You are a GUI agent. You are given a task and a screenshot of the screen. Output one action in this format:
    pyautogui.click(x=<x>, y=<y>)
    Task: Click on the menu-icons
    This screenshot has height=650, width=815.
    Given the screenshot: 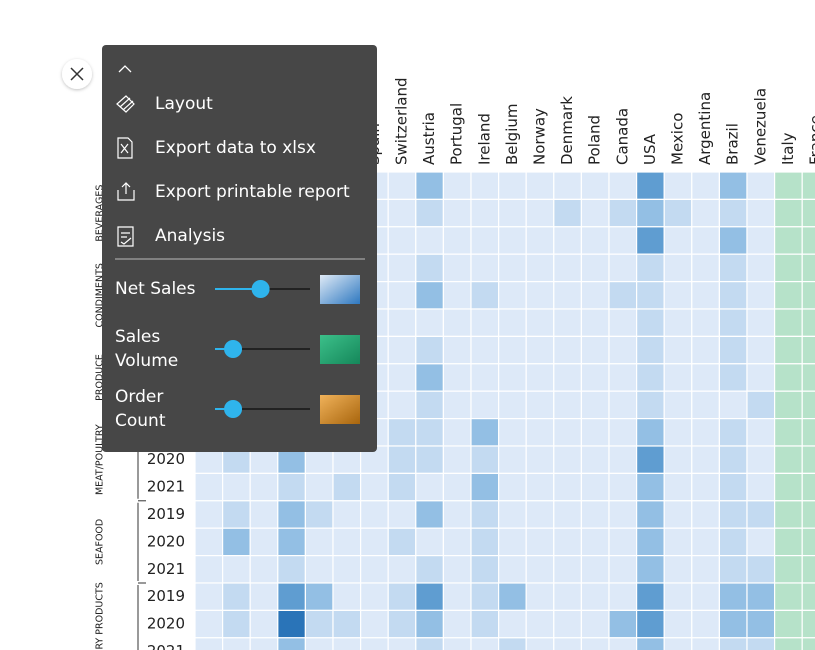 What is the action you would take?
    pyautogui.click(x=125, y=171)
    